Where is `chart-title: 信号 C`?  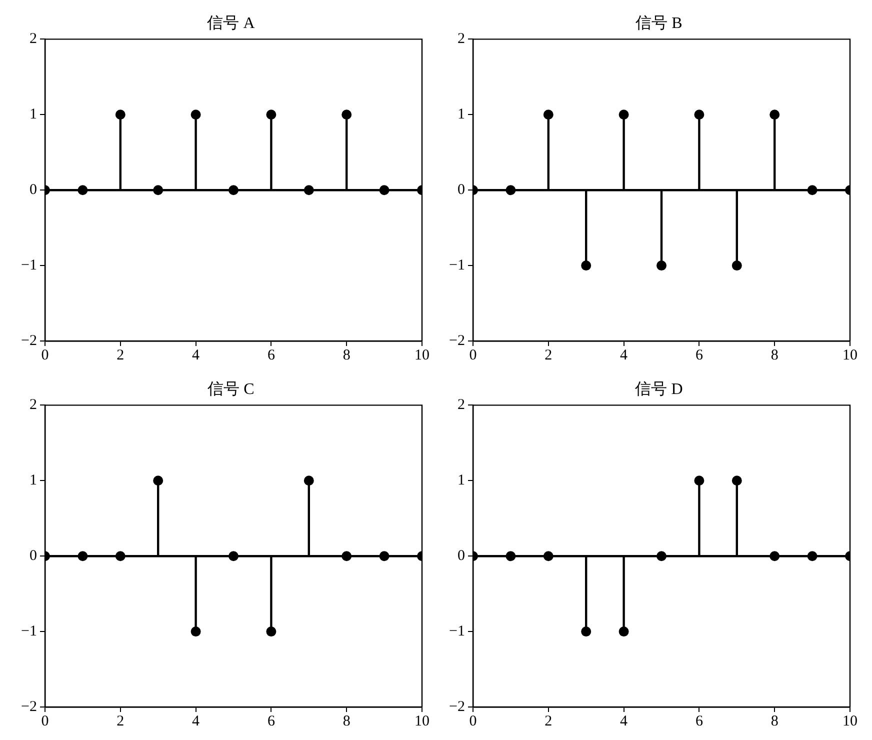 chart-title: 信号 C is located at coordinates (231, 389).